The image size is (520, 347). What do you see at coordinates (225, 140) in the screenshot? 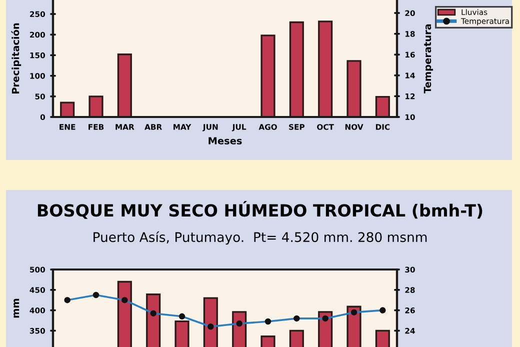
I see `x-axis-title: Meses` at bounding box center [225, 140].